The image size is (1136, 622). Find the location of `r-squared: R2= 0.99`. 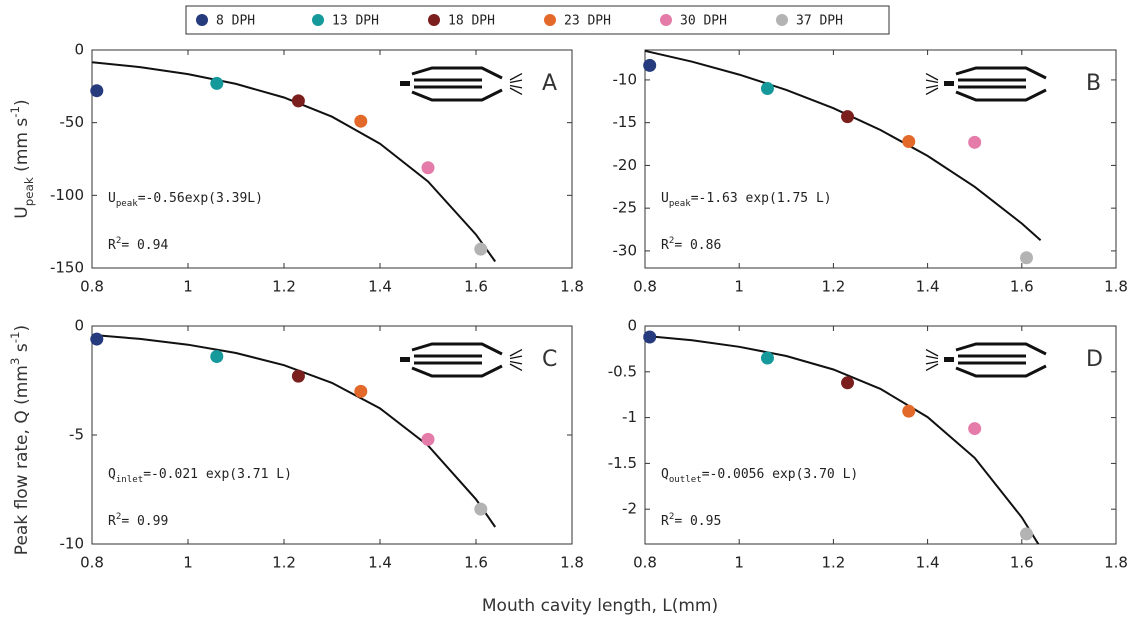

r-squared: R2= 0.99 is located at coordinates (138, 520).